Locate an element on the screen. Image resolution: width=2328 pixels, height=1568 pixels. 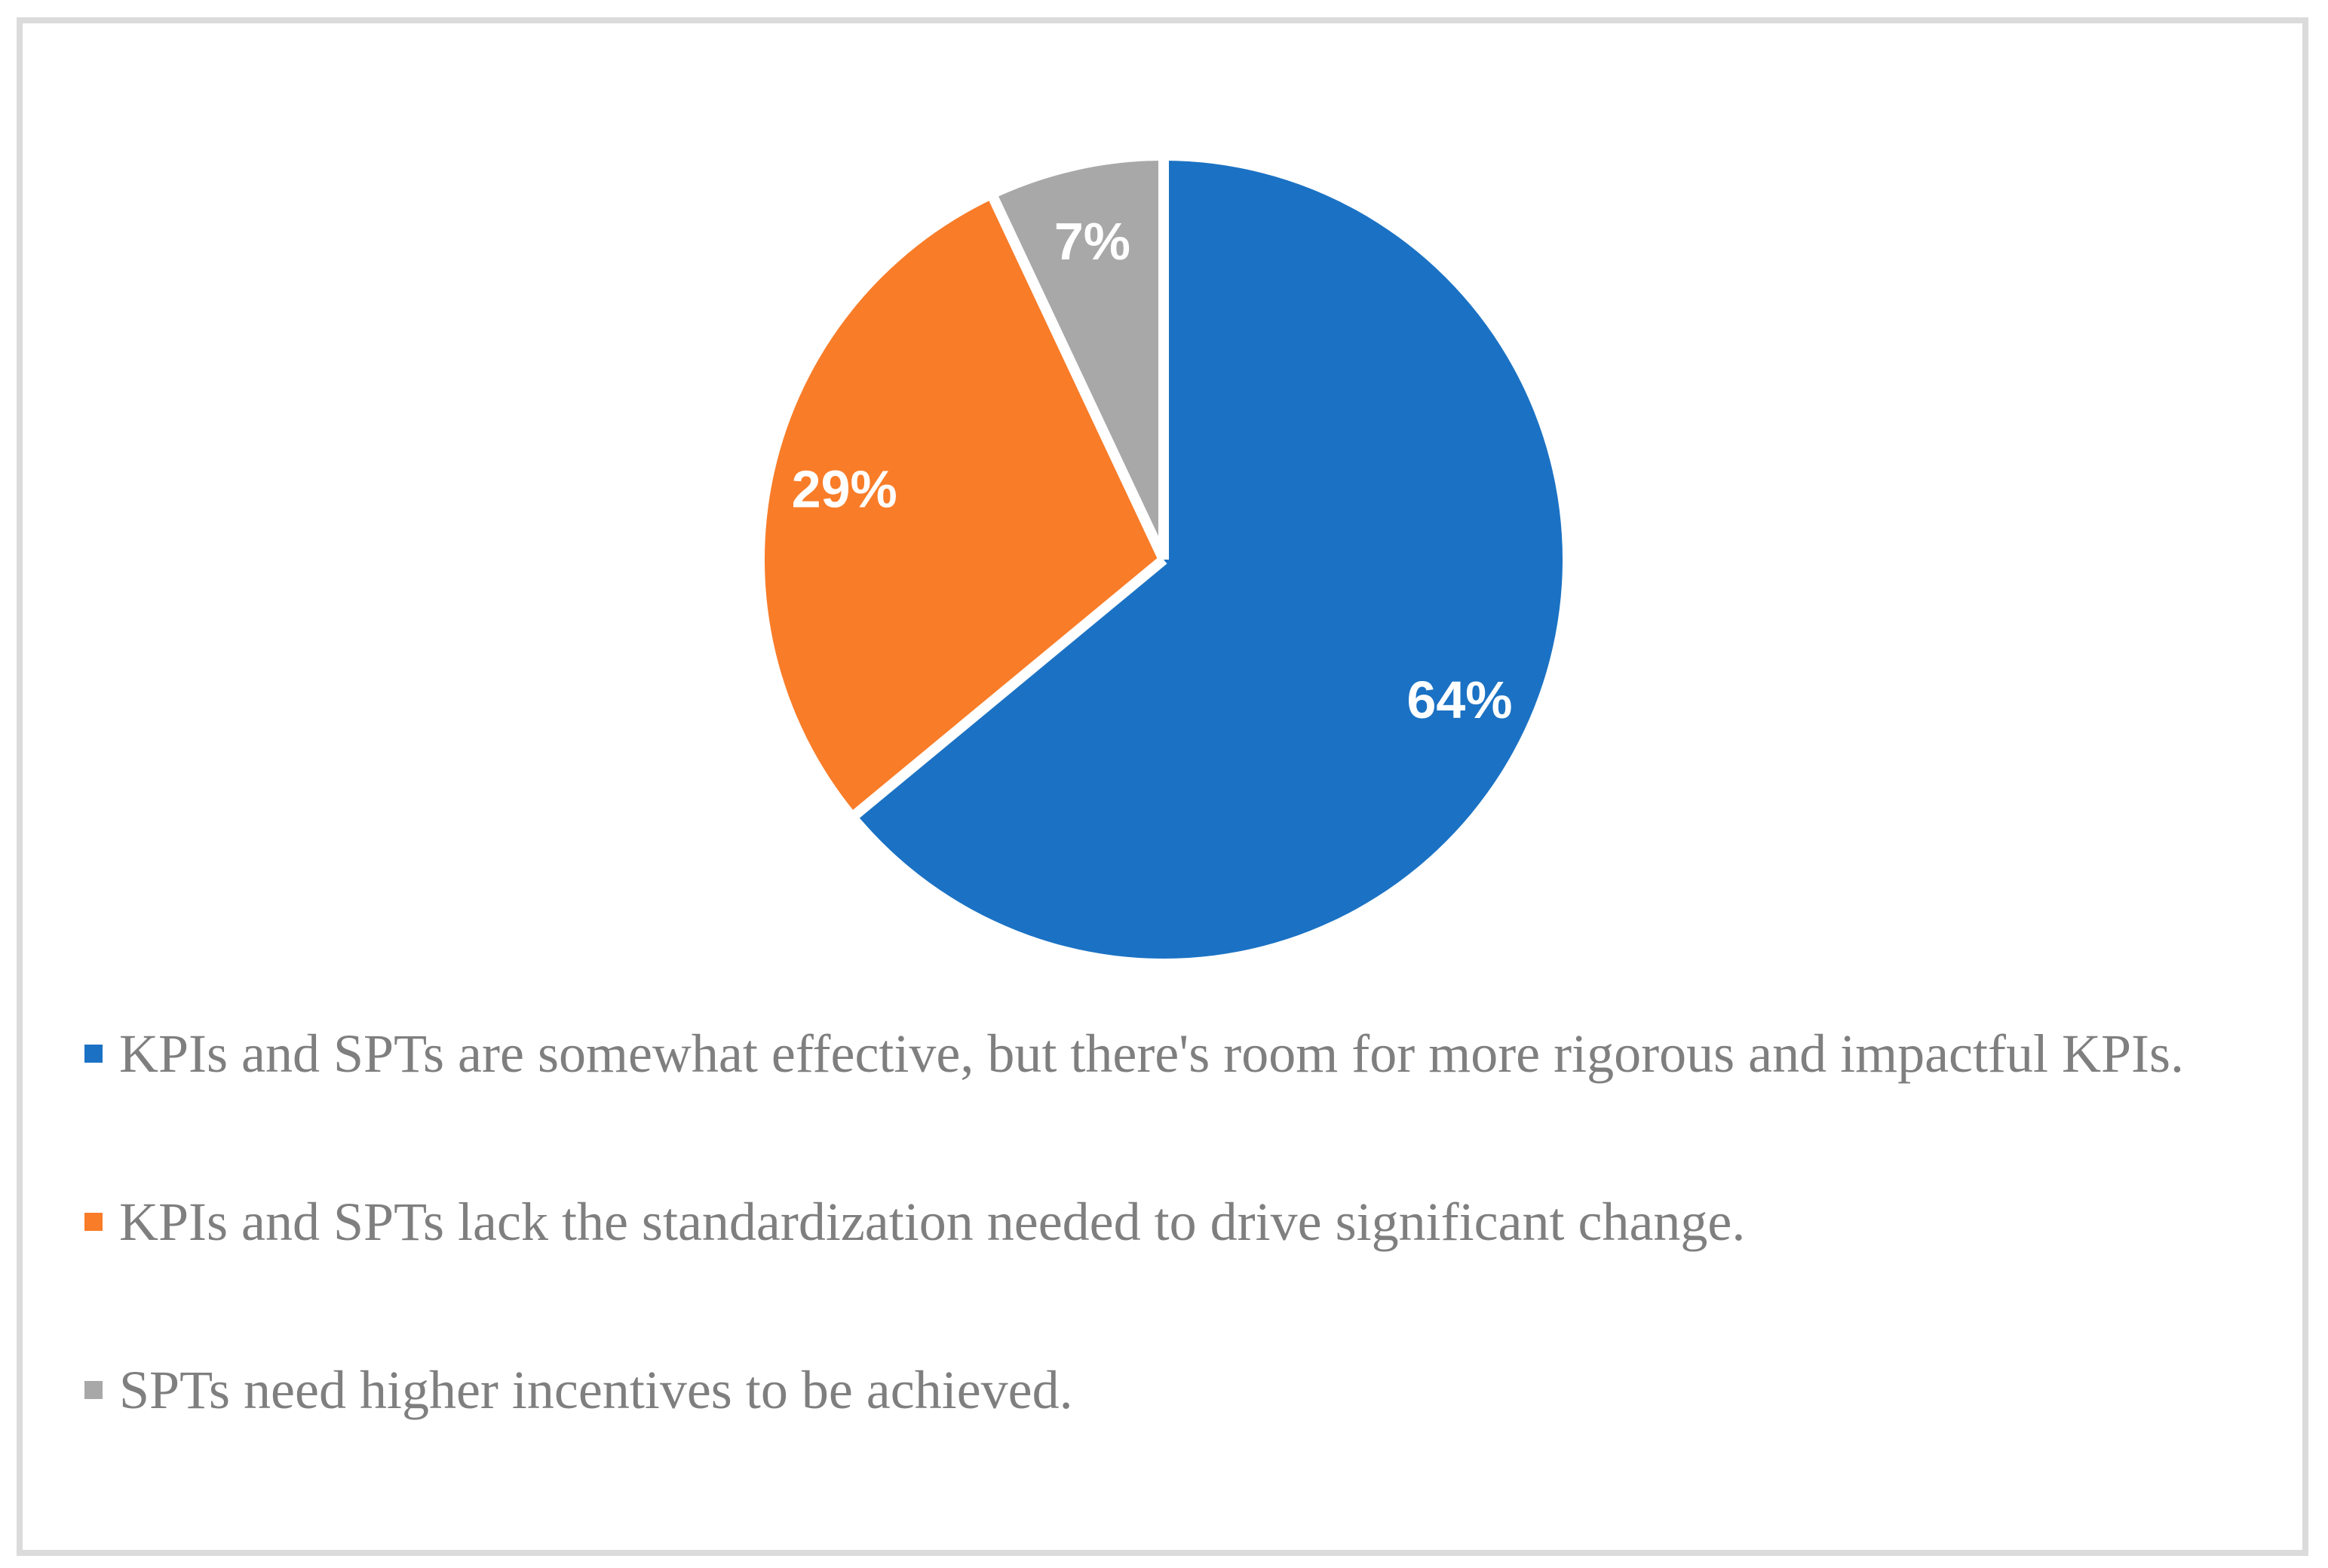
pie-data-label-2: 7% is located at coordinates (1092, 241).